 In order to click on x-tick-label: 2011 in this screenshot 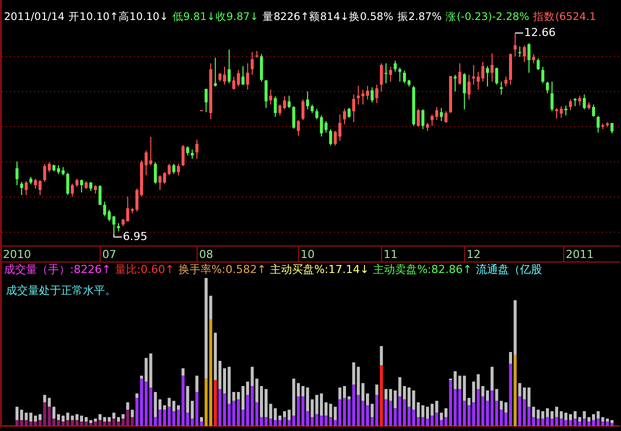, I will do `click(580, 255)`.